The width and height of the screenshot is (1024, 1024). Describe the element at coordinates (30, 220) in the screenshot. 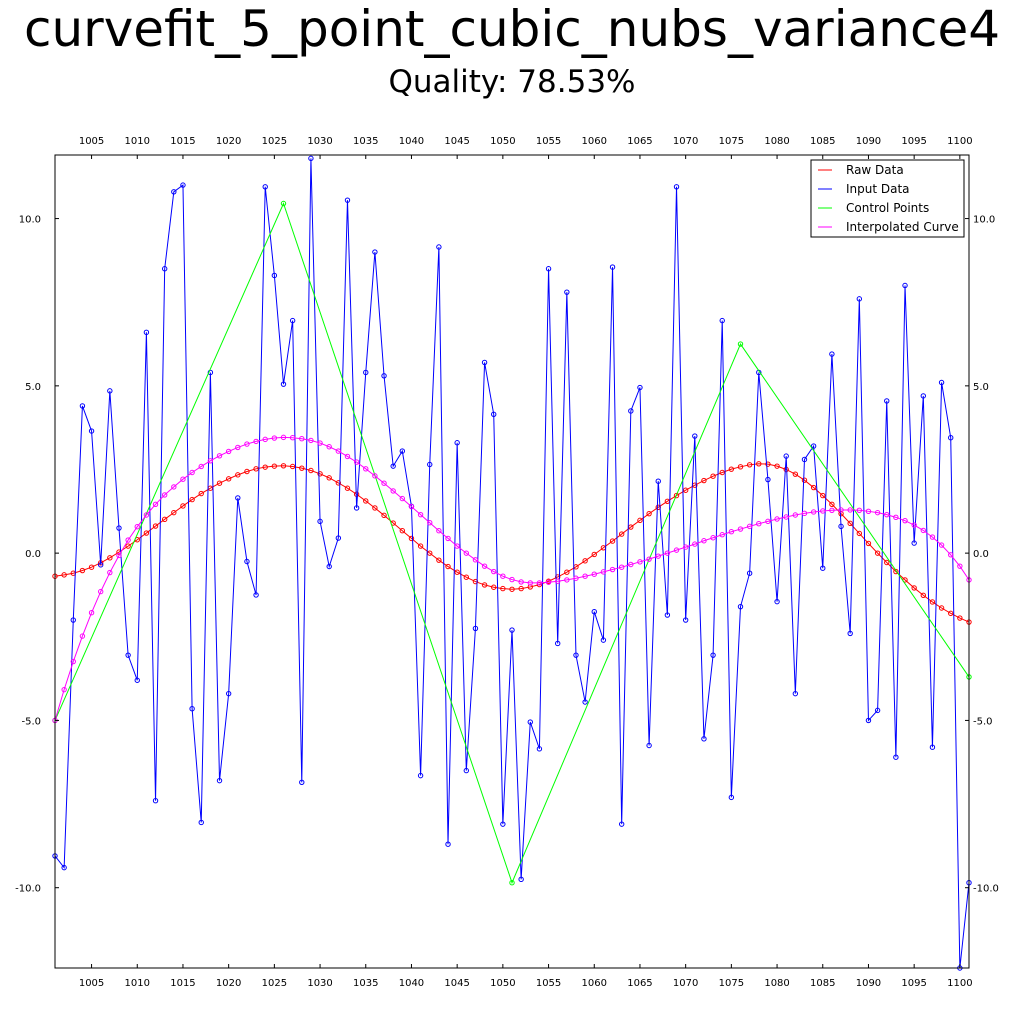

I see `y-tick-label-left: 10.0` at that location.